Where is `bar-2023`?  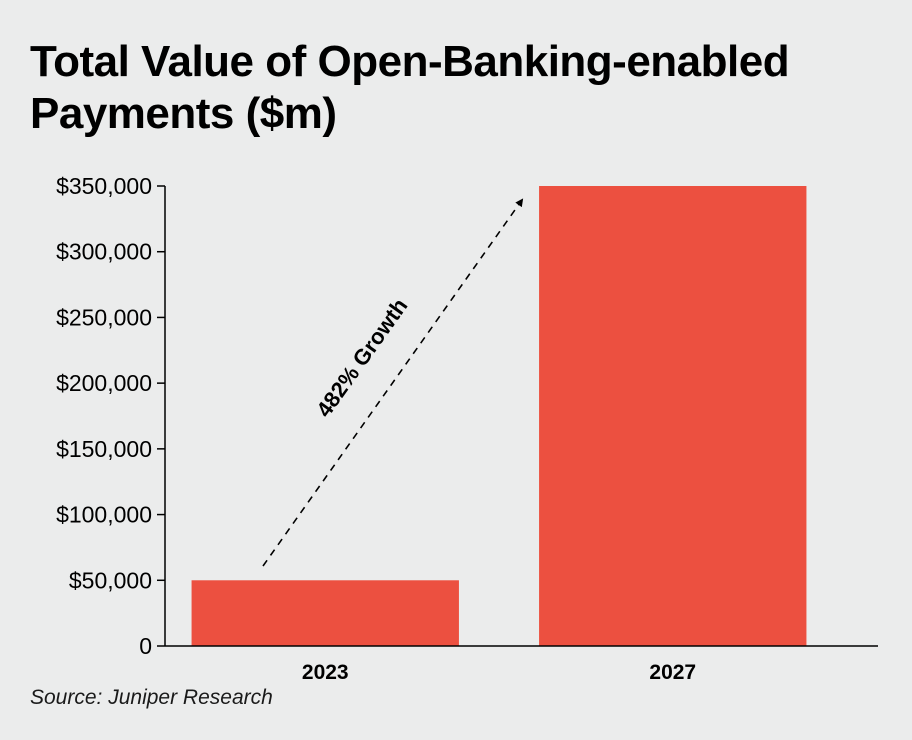
bar-2023 is located at coordinates (325, 613).